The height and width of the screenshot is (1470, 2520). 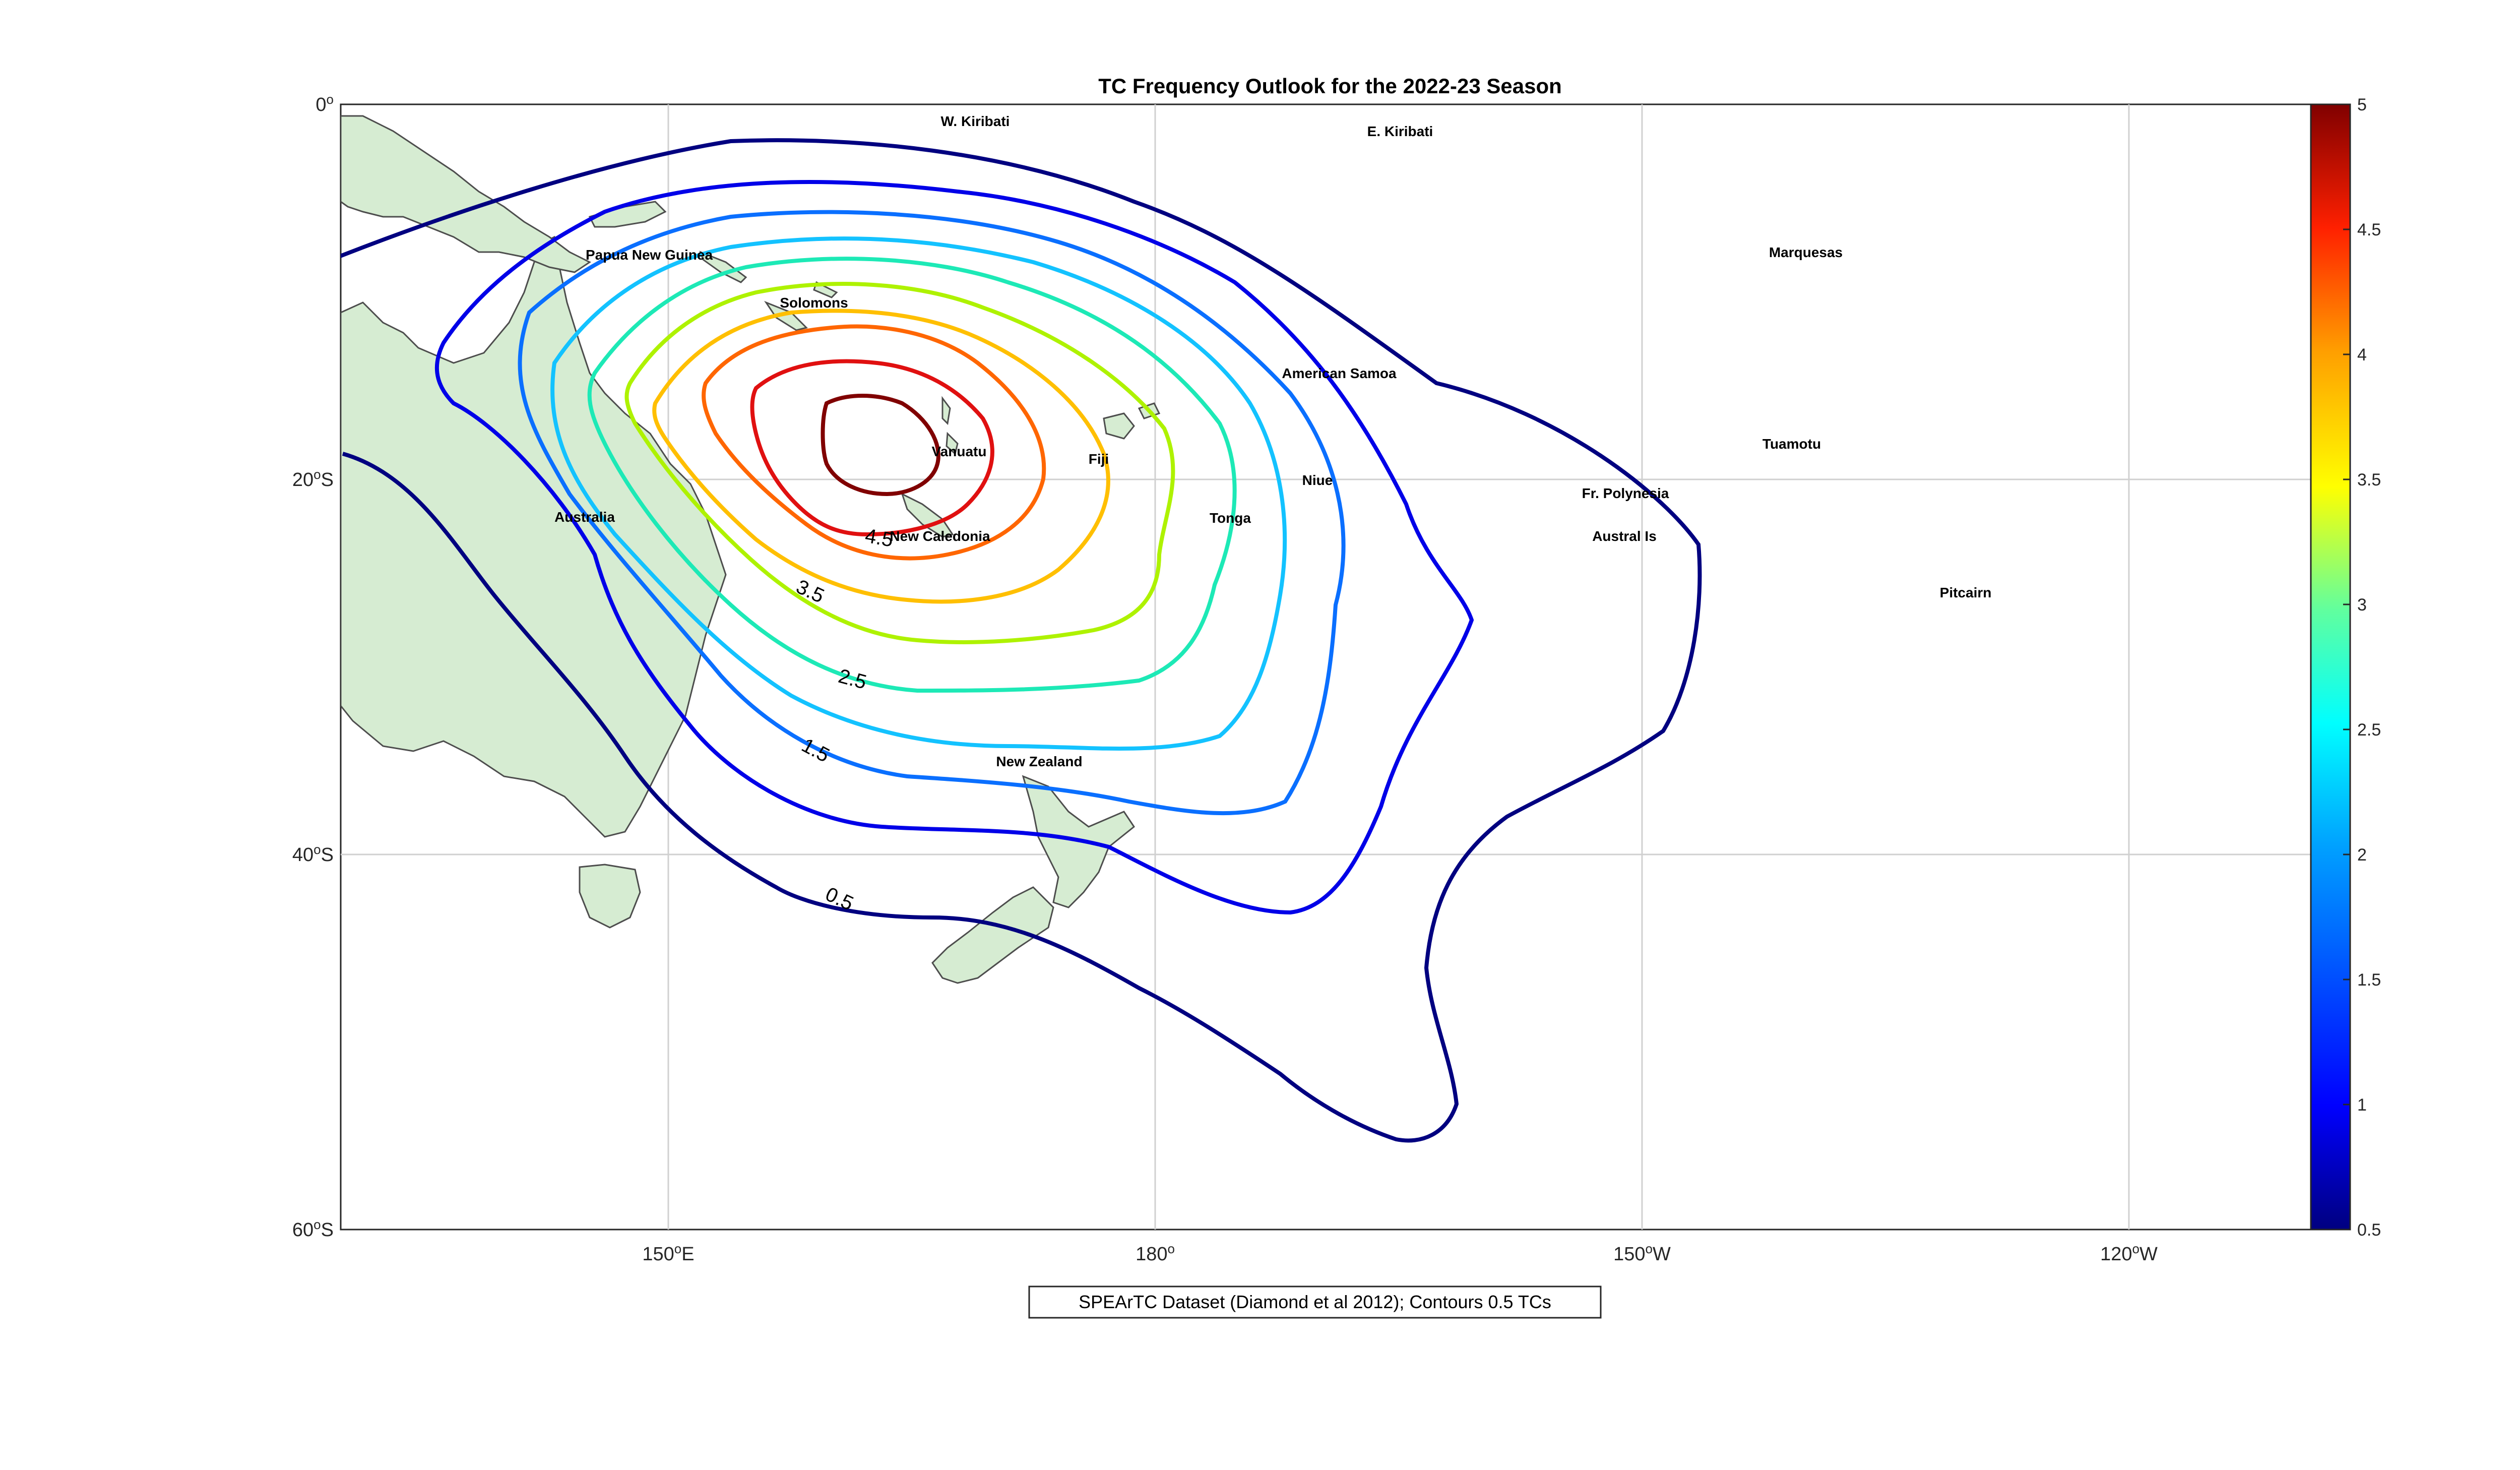 What do you see at coordinates (1155, 1253) in the screenshot?
I see `lon-tick-180: 180o` at bounding box center [1155, 1253].